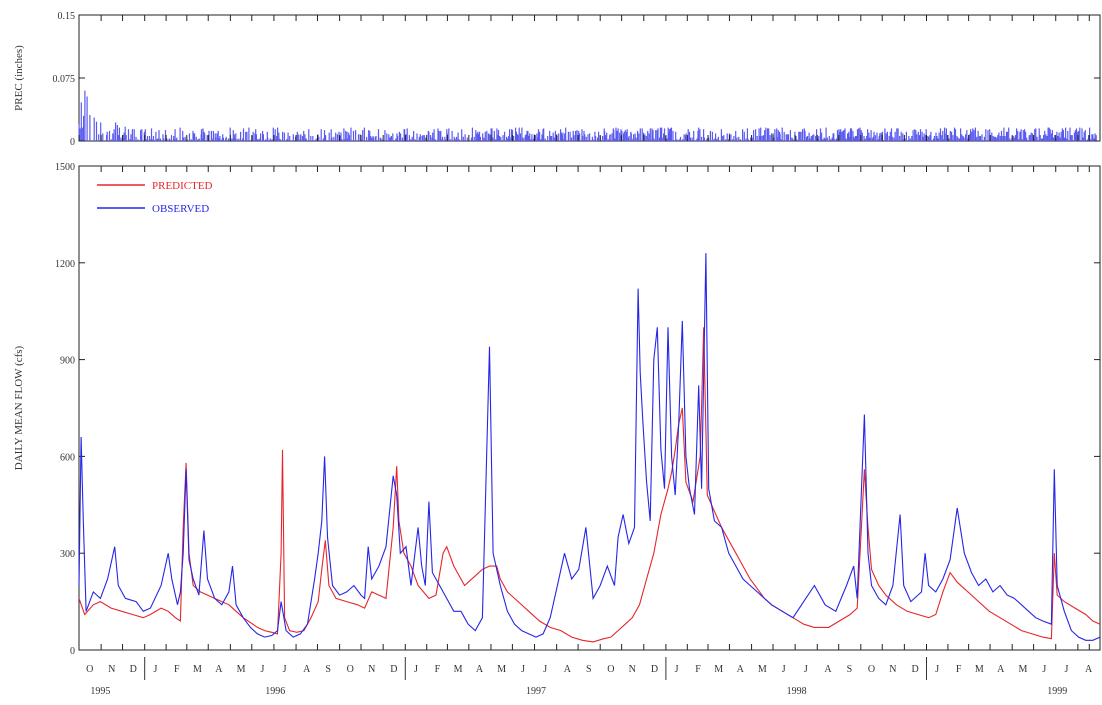 This screenshot has height=705, width=1102. What do you see at coordinates (65, 167) in the screenshot?
I see `flow-y-tick-label: 1500` at bounding box center [65, 167].